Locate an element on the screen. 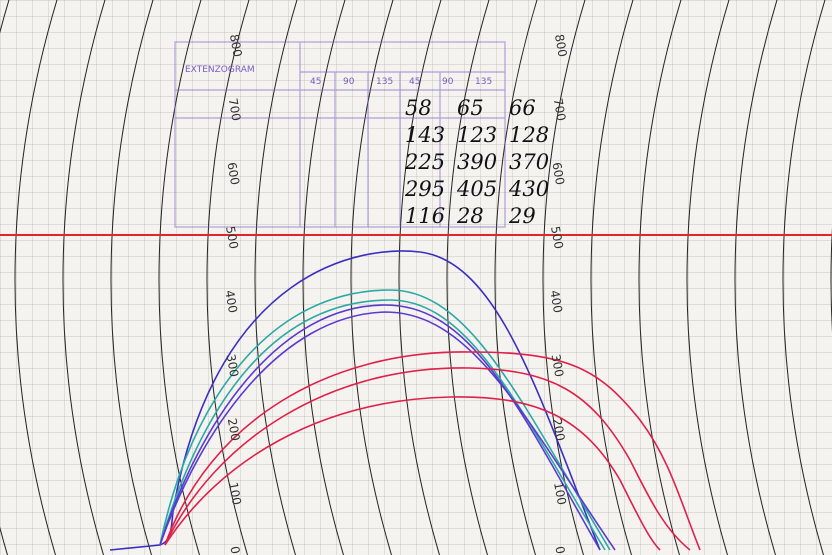 The width and height of the screenshot is (832, 555). handwritten-number: 225 is located at coordinates (424, 162).